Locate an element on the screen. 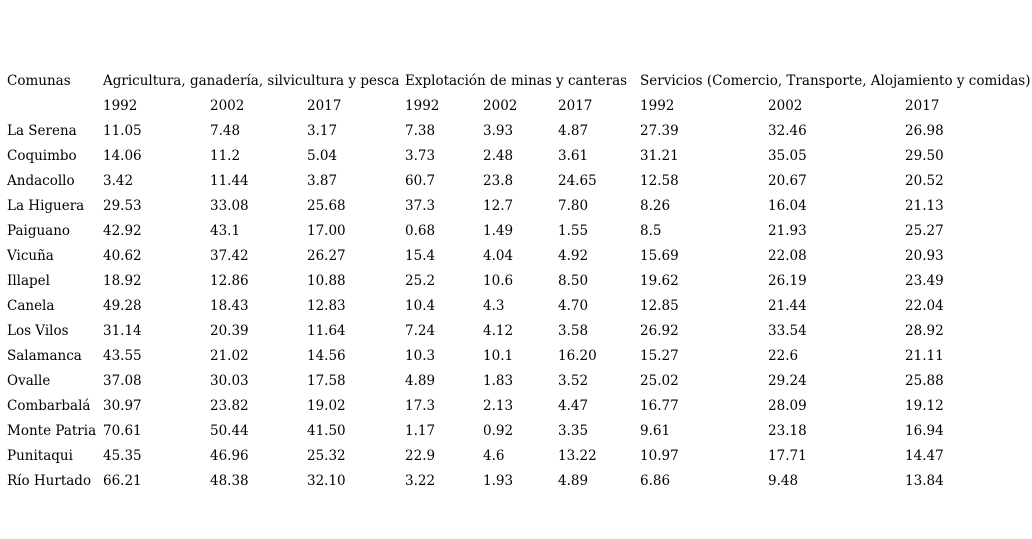  value-cell: 4.6 is located at coordinates (494, 455).